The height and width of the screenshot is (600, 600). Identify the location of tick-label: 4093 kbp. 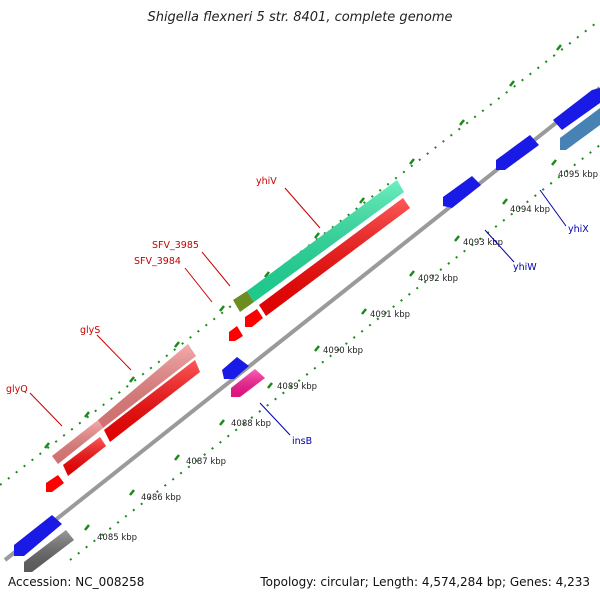
(483, 243).